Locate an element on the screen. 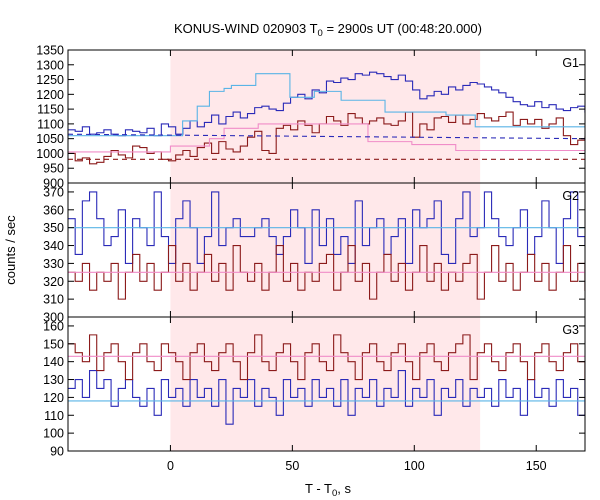 The width and height of the screenshot is (600, 500). y-tick-label: 1100 is located at coordinates (50, 124).